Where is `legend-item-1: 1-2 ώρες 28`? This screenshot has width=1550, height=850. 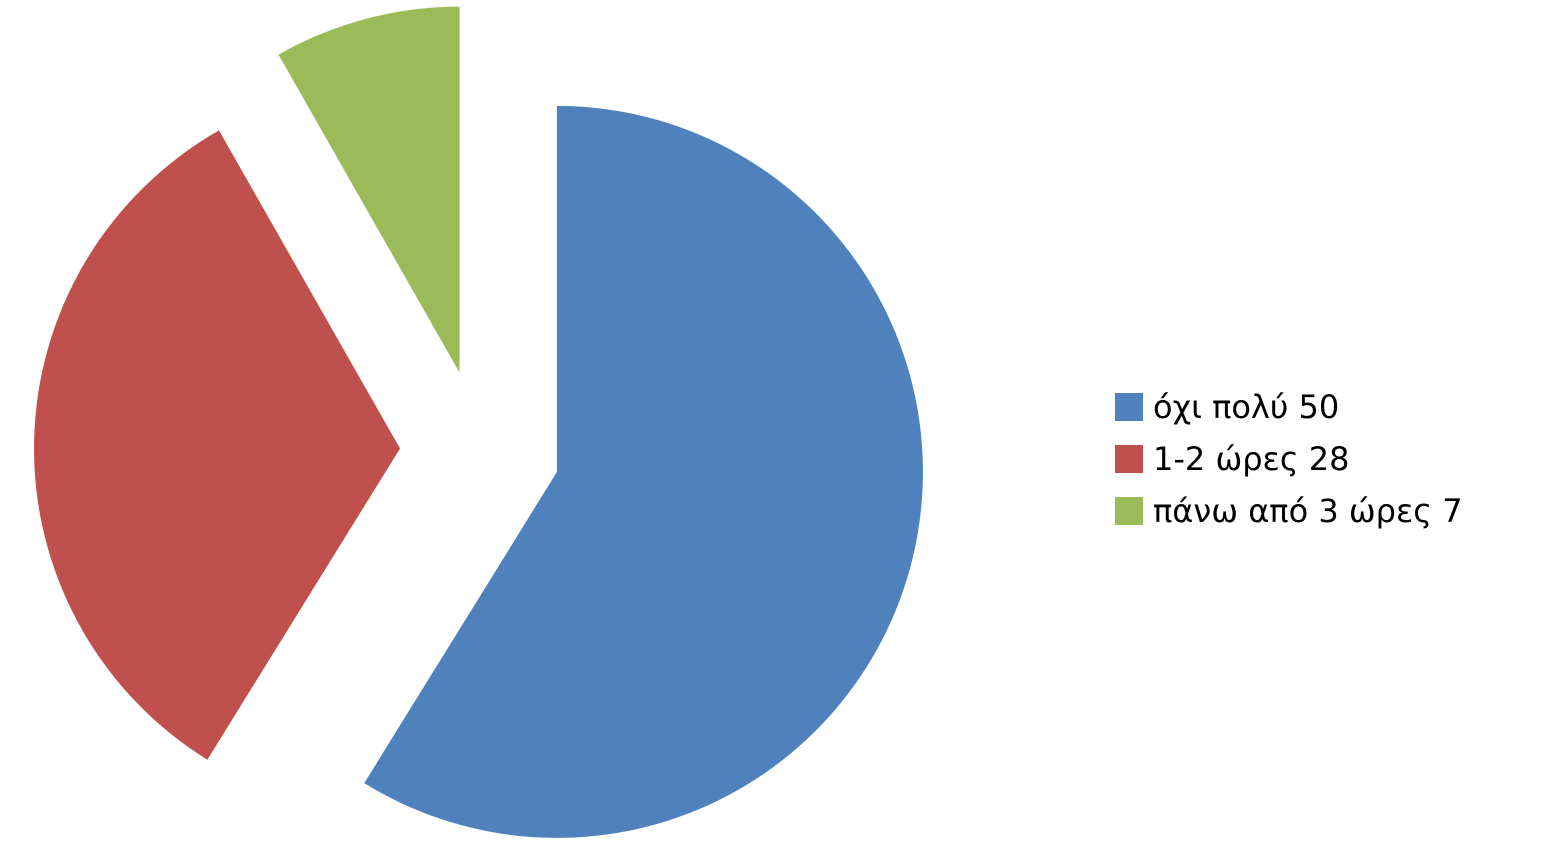
legend-item-1: 1-2 ώρες 28 is located at coordinates (1289, 459).